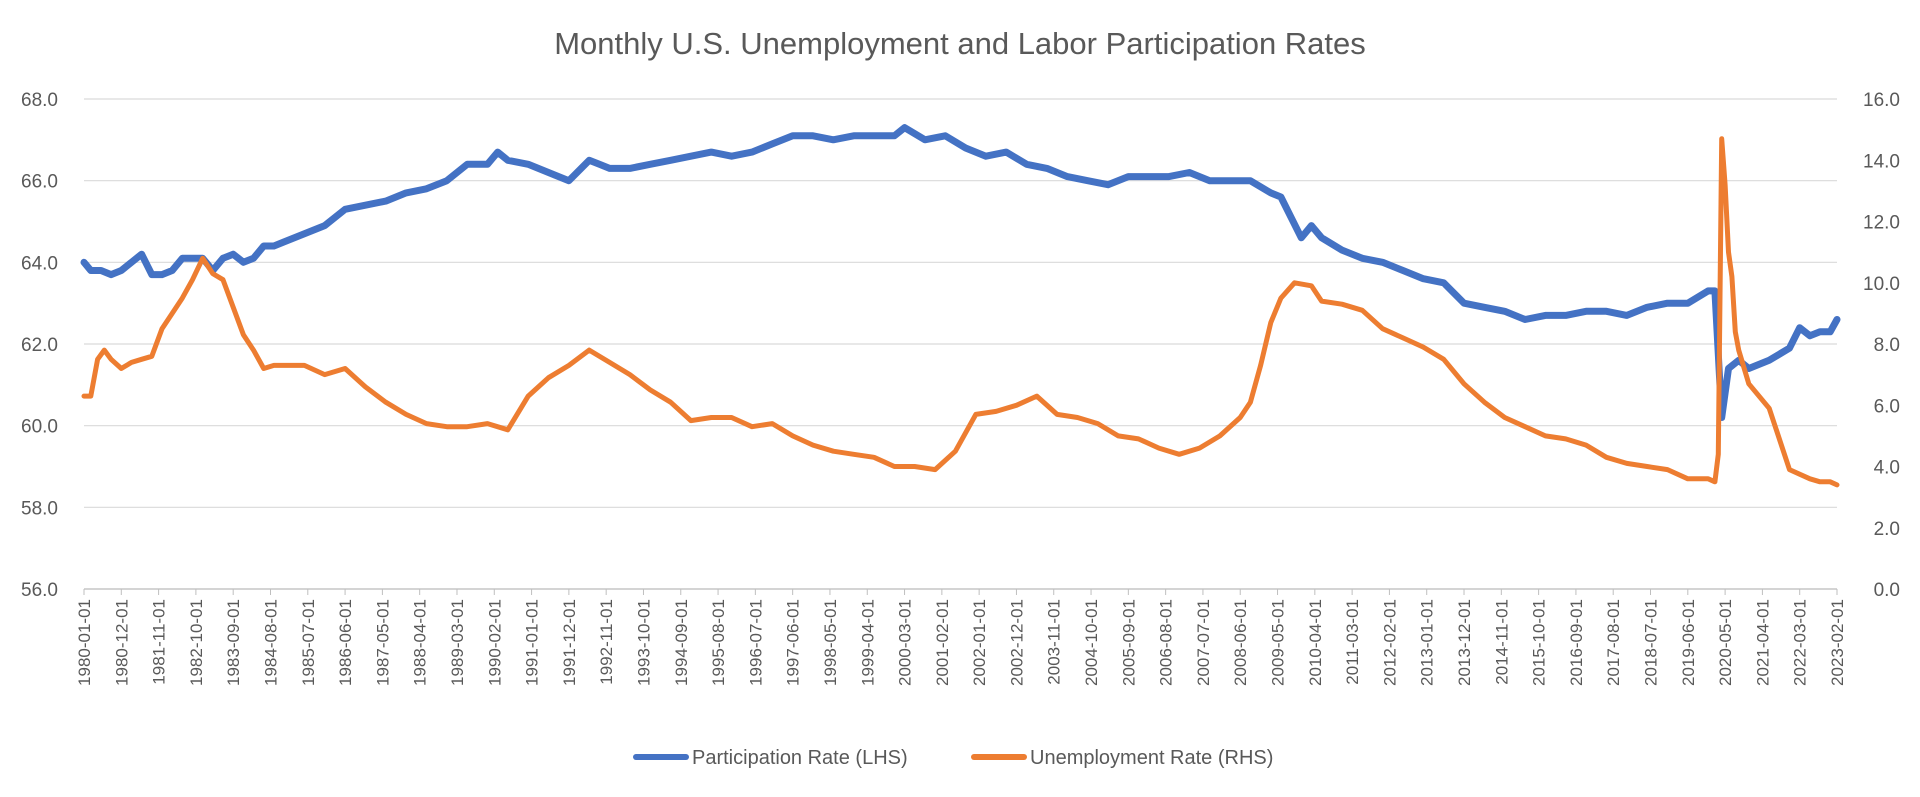 This screenshot has width=1920, height=797. Describe the element at coordinates (1887, 529) in the screenshot. I see `right-tick-label: 2.0` at that location.